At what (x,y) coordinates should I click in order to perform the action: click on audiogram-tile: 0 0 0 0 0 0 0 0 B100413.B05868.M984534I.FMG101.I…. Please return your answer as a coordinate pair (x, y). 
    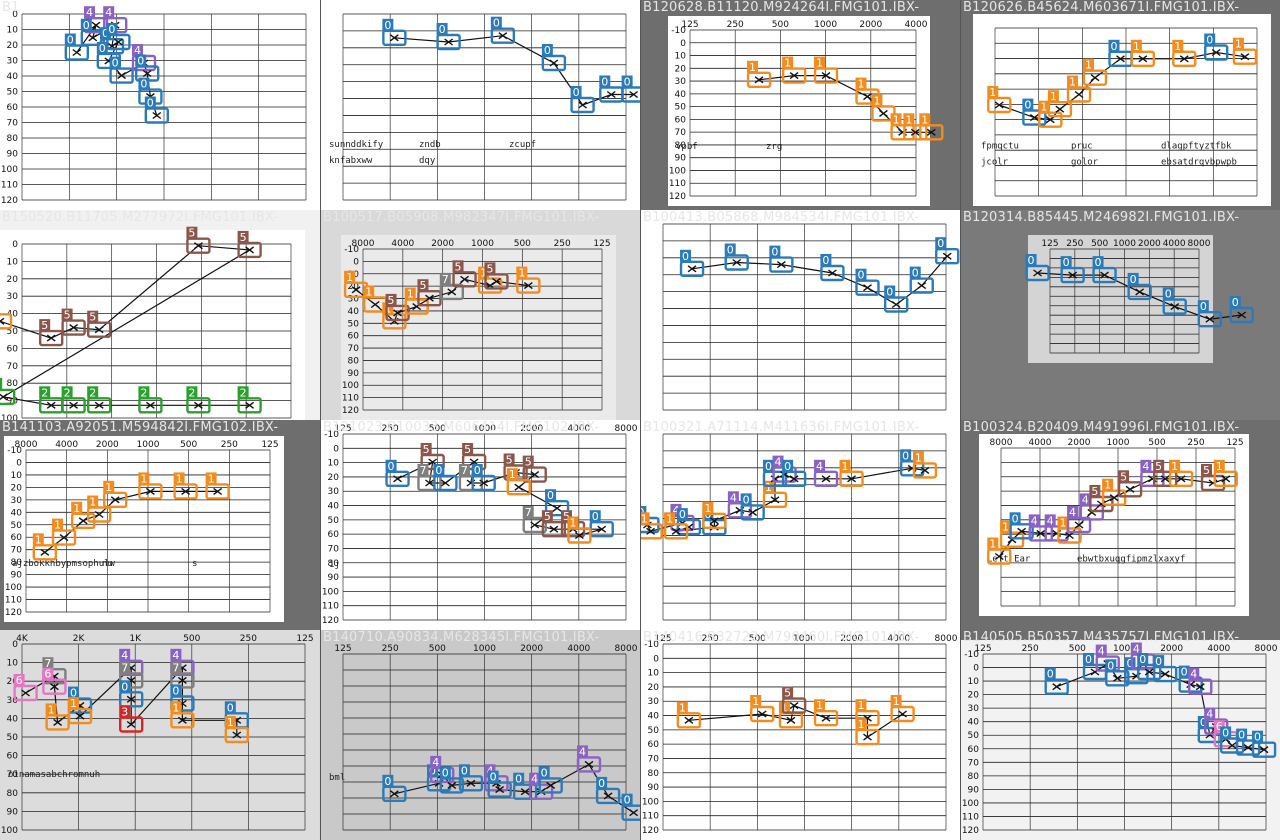
    Looking at the image, I should click on (800, 315).